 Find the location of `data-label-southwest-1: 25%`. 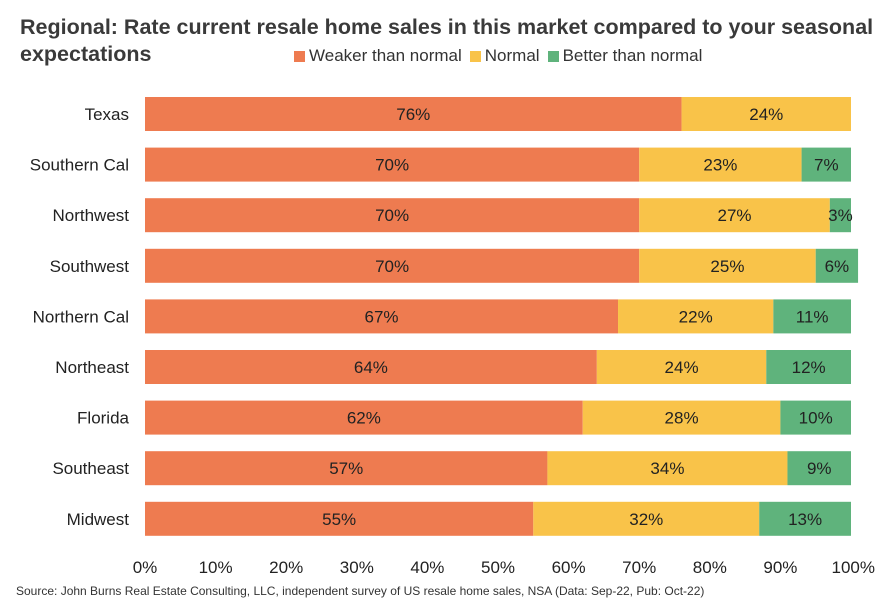

data-label-southwest-1: 25% is located at coordinates (727, 266).